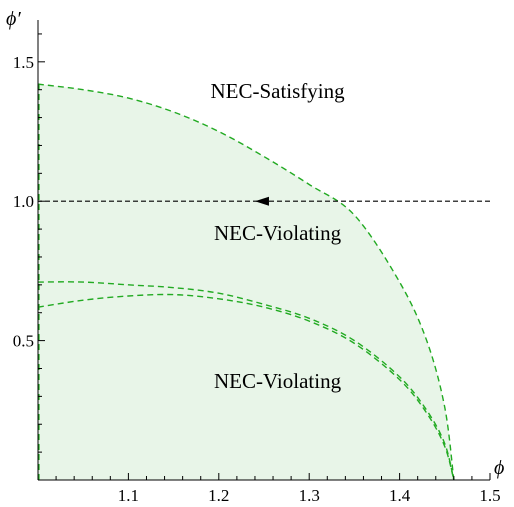 The height and width of the screenshot is (507, 514). Describe the element at coordinates (13, 19) in the screenshot. I see `y-axis-label: ϕ′` at that location.